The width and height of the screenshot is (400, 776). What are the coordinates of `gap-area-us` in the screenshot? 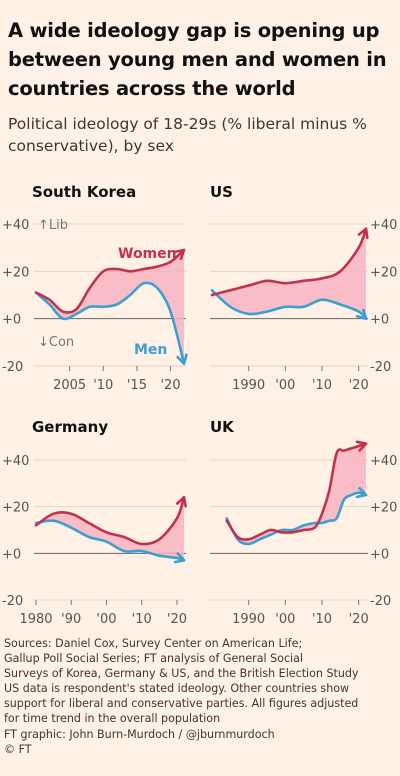 It's located at (289, 273).